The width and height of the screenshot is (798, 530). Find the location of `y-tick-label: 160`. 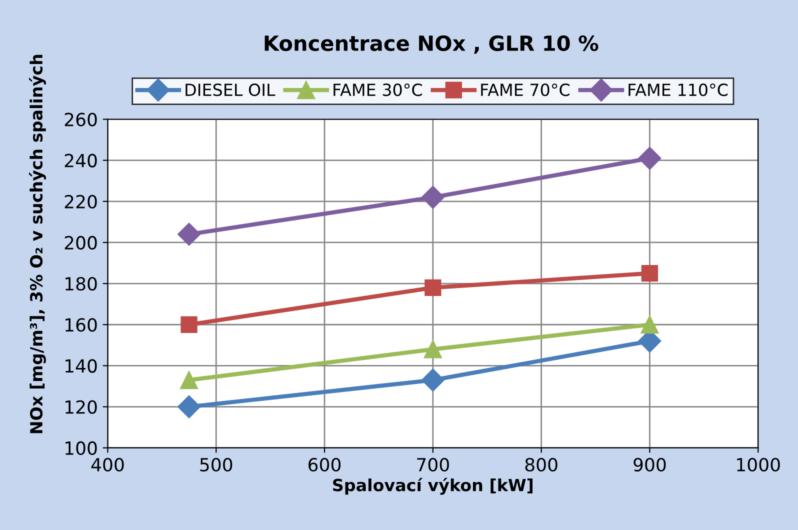

y-tick-label: 160 is located at coordinates (81, 325).